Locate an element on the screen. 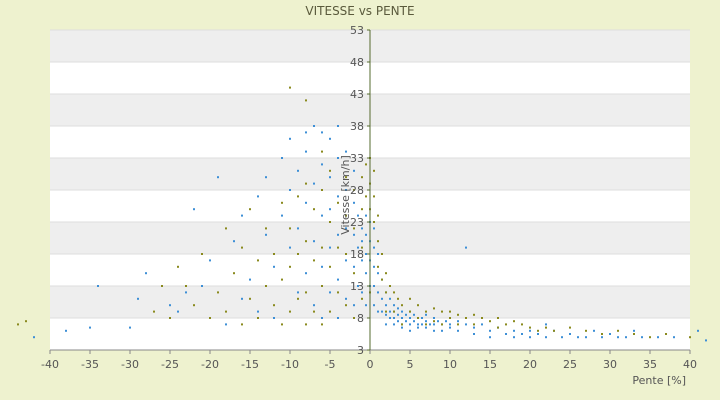 This screenshot has height=400, width=720. y-tick-label: 13 is located at coordinates (357, 286).